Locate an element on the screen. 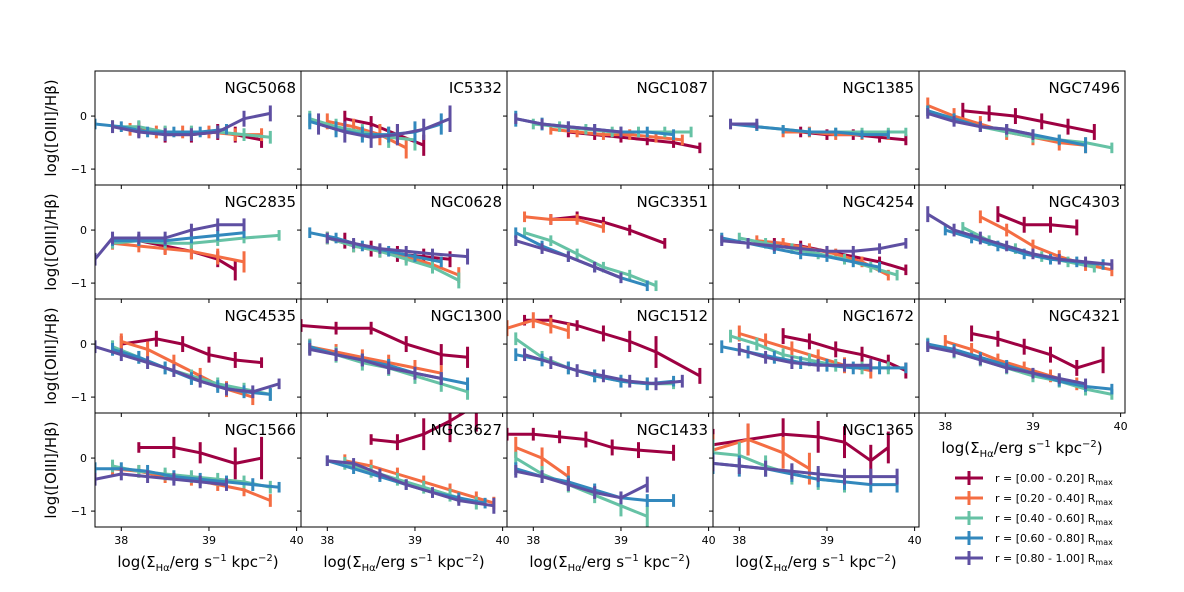 This screenshot has height=592, width=1184. panel-title: NGC3627 is located at coordinates (467, 430).